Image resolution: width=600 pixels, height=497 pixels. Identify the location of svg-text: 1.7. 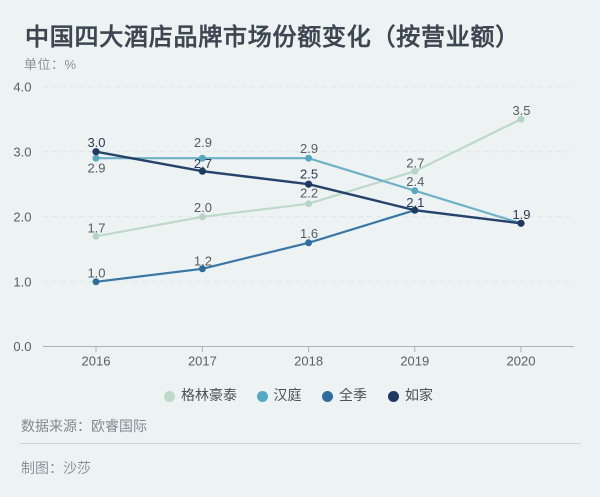
(96, 228).